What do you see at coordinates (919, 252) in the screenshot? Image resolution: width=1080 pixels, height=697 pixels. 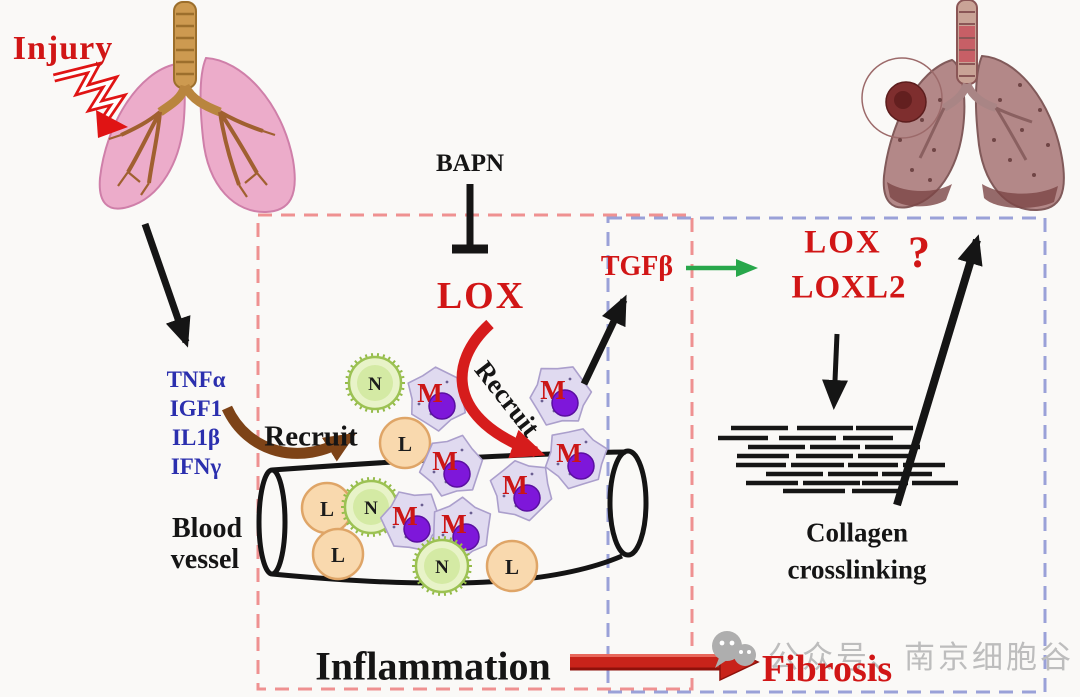 I see `question-mark-label: ?` at bounding box center [919, 252].